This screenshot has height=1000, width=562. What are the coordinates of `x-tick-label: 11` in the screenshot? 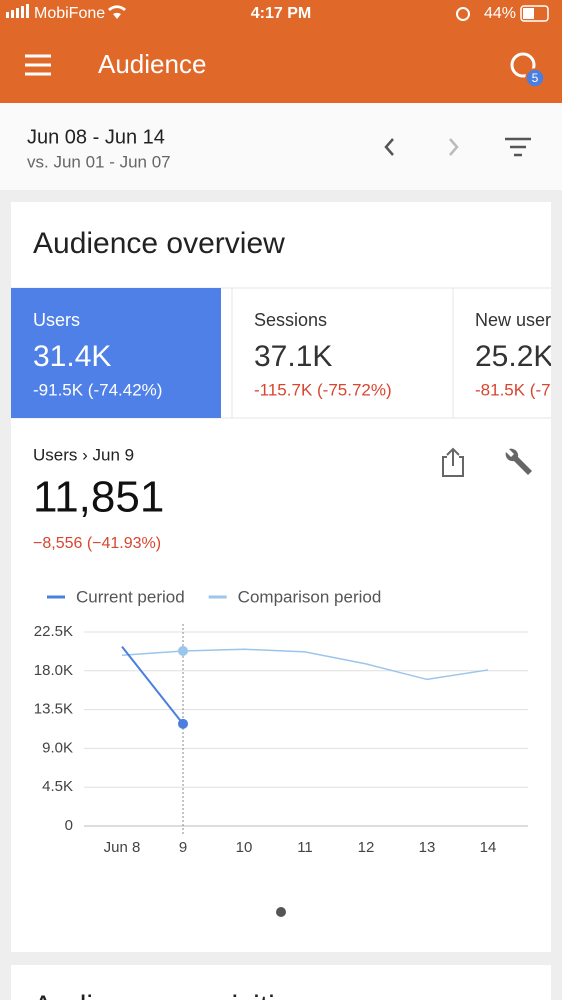 It's located at (305, 847).